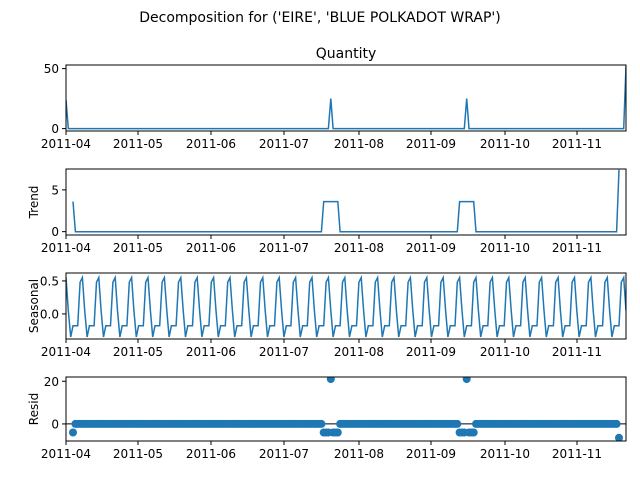 This screenshot has width=640, height=480. Describe the element at coordinates (55, 190) in the screenshot. I see `y-tick-label: 5` at that location.